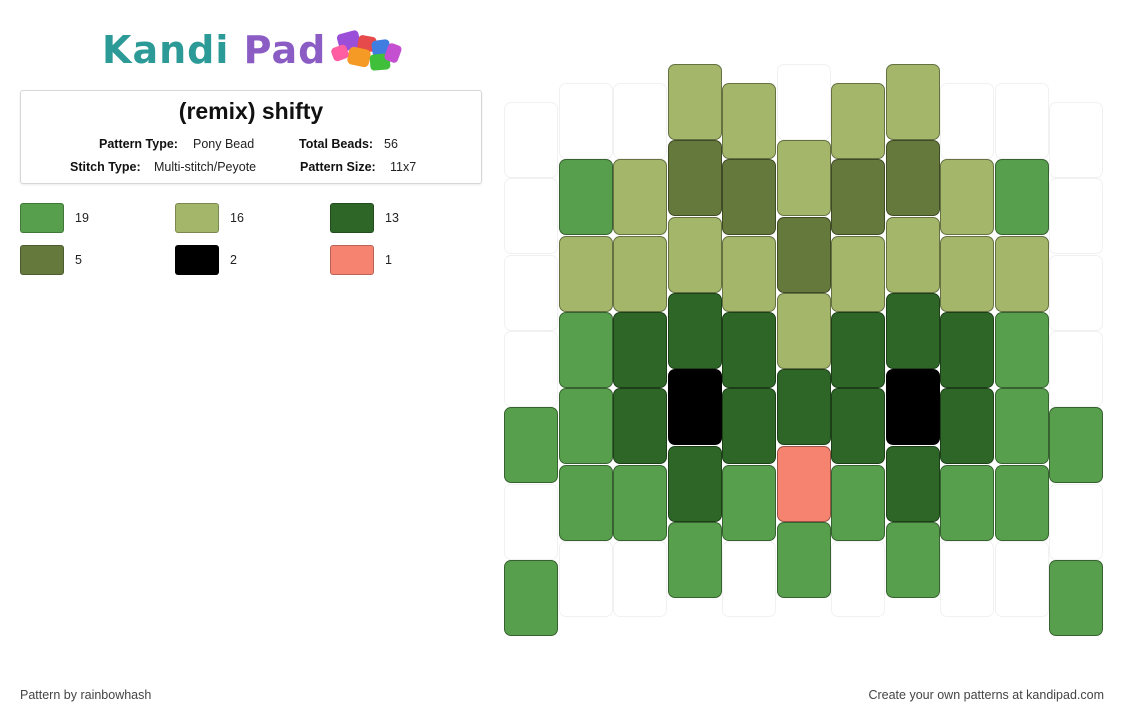 The height and width of the screenshot is (720, 1124). I want to click on logo-word-pad: Pad, so click(285, 50).